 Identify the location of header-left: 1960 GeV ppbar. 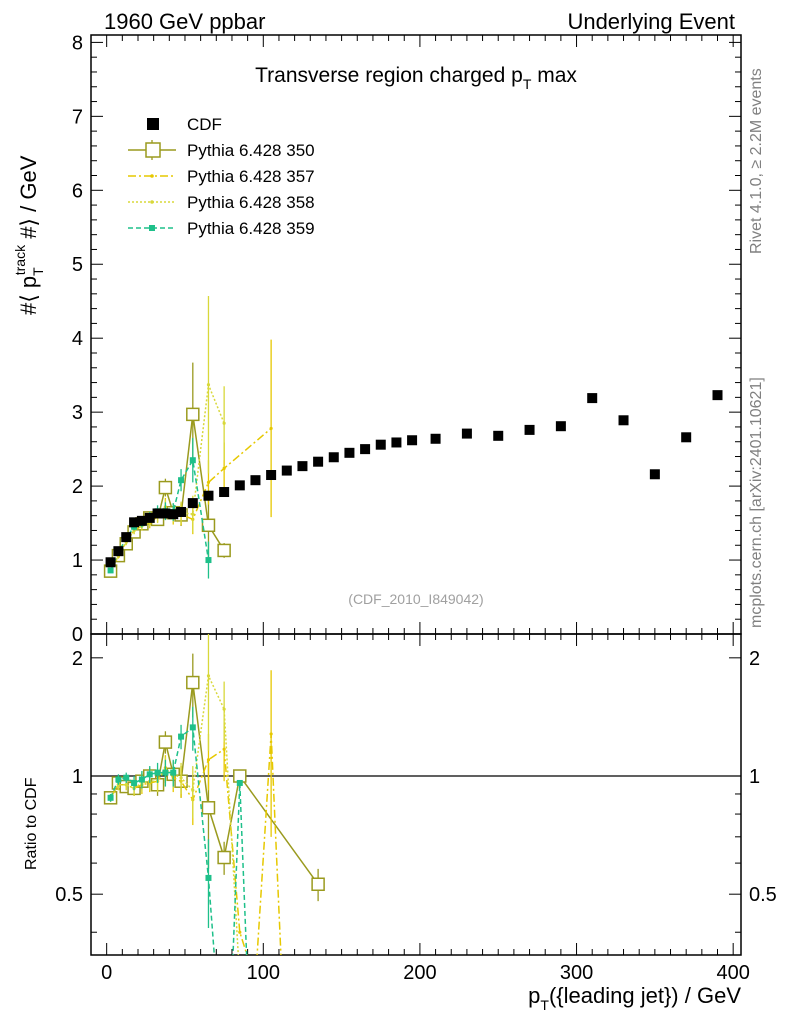
(184, 21).